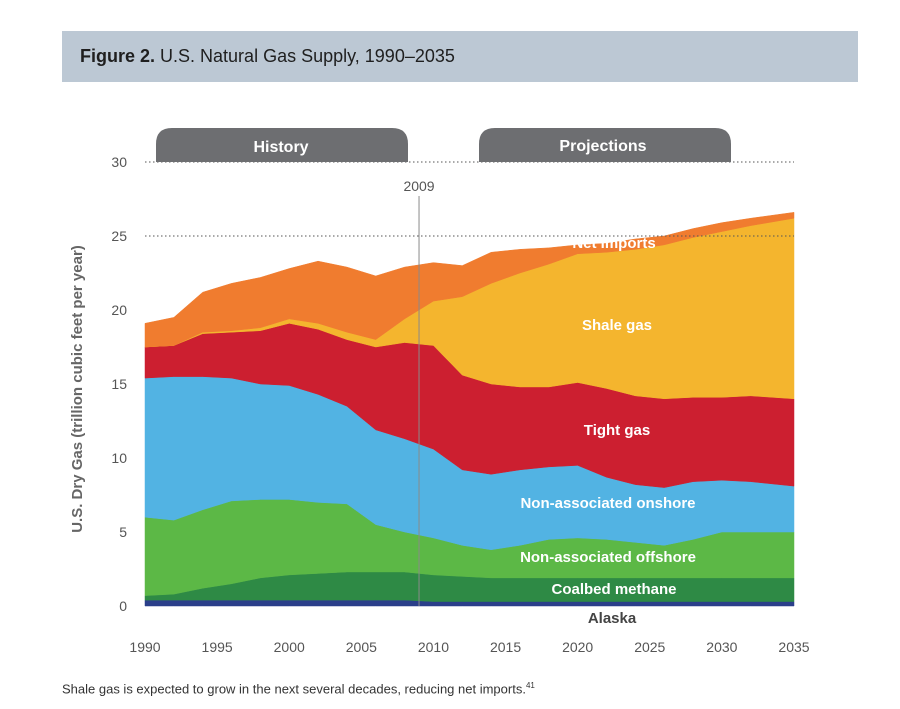 This screenshot has width=900, height=709. What do you see at coordinates (607, 503) in the screenshot?
I see `series-label-non-associated-onshore: Non-associated onshore` at bounding box center [607, 503].